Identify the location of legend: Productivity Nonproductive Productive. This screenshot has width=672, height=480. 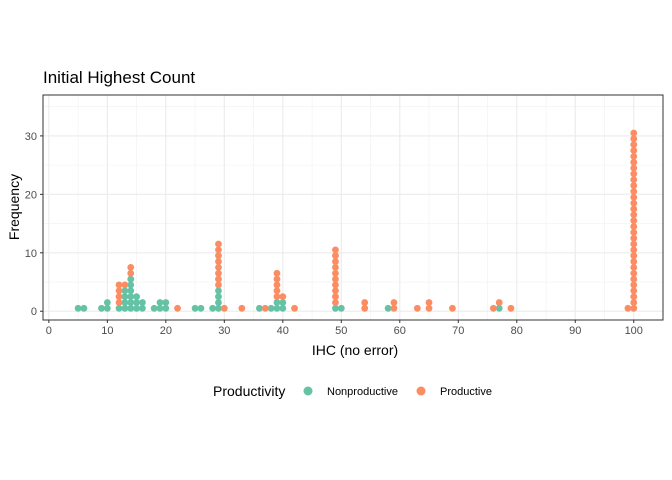
(352, 391).